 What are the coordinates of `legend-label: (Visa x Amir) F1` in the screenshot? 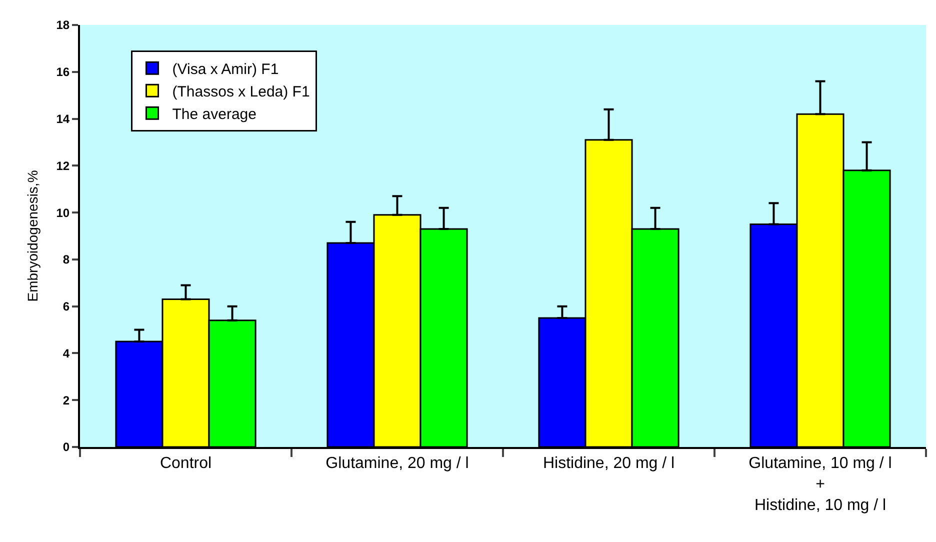 It's located at (225, 69).